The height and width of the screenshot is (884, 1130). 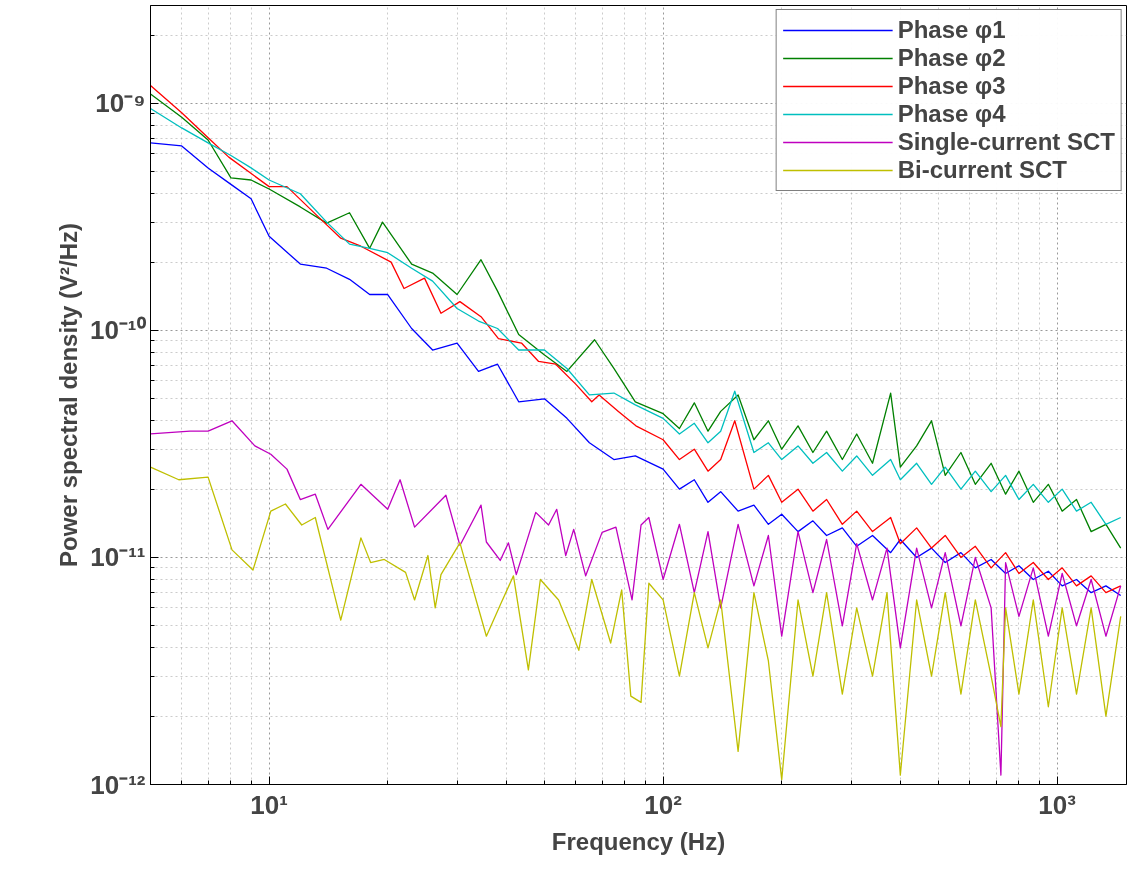 I want to click on y-tick-label: 10⁻¹¹, so click(x=118, y=557).